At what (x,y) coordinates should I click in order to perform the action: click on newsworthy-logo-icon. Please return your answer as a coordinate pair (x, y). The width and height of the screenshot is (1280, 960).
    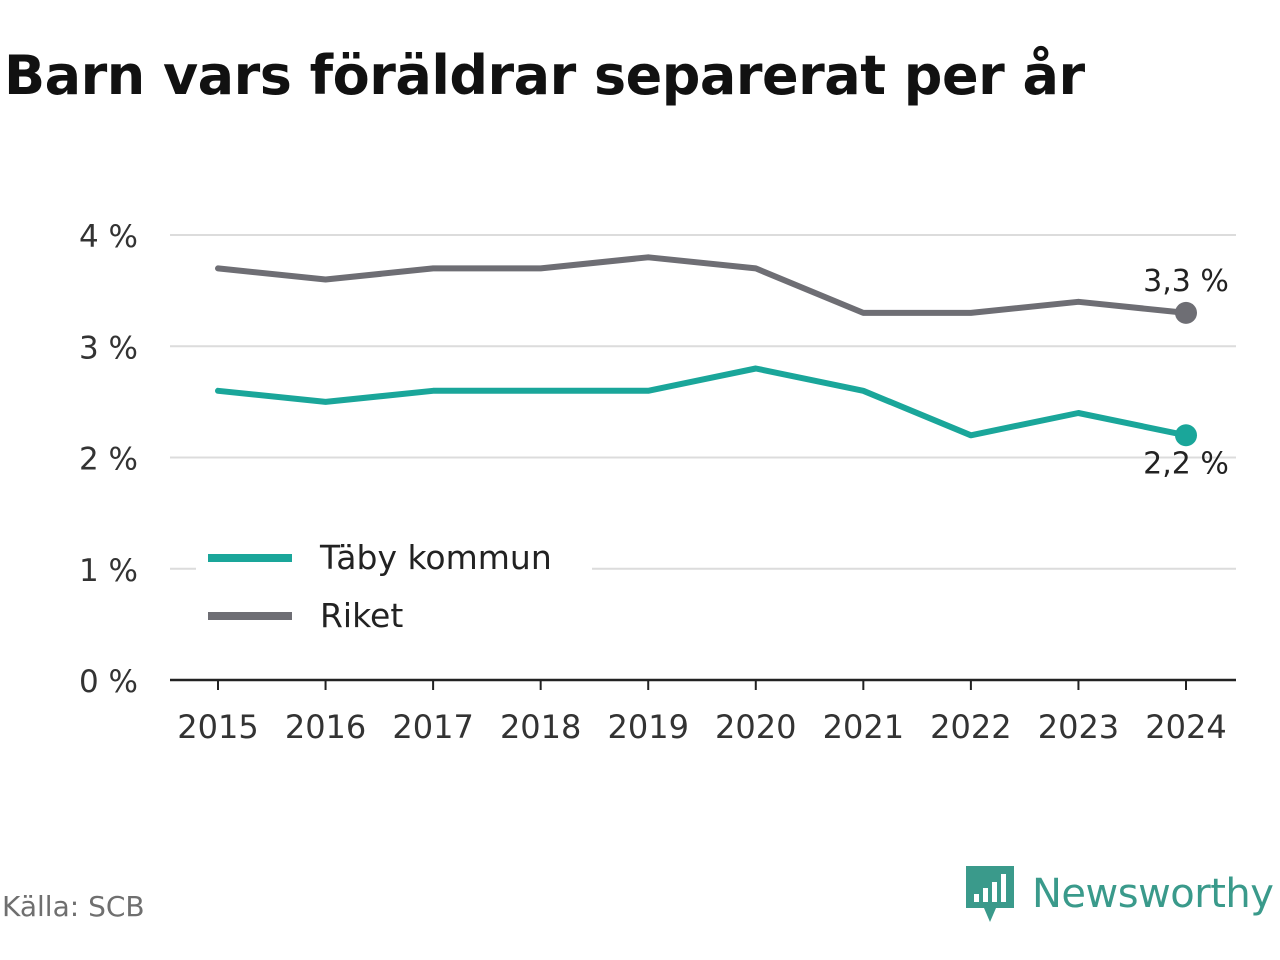
    Looking at the image, I should click on (990, 894).